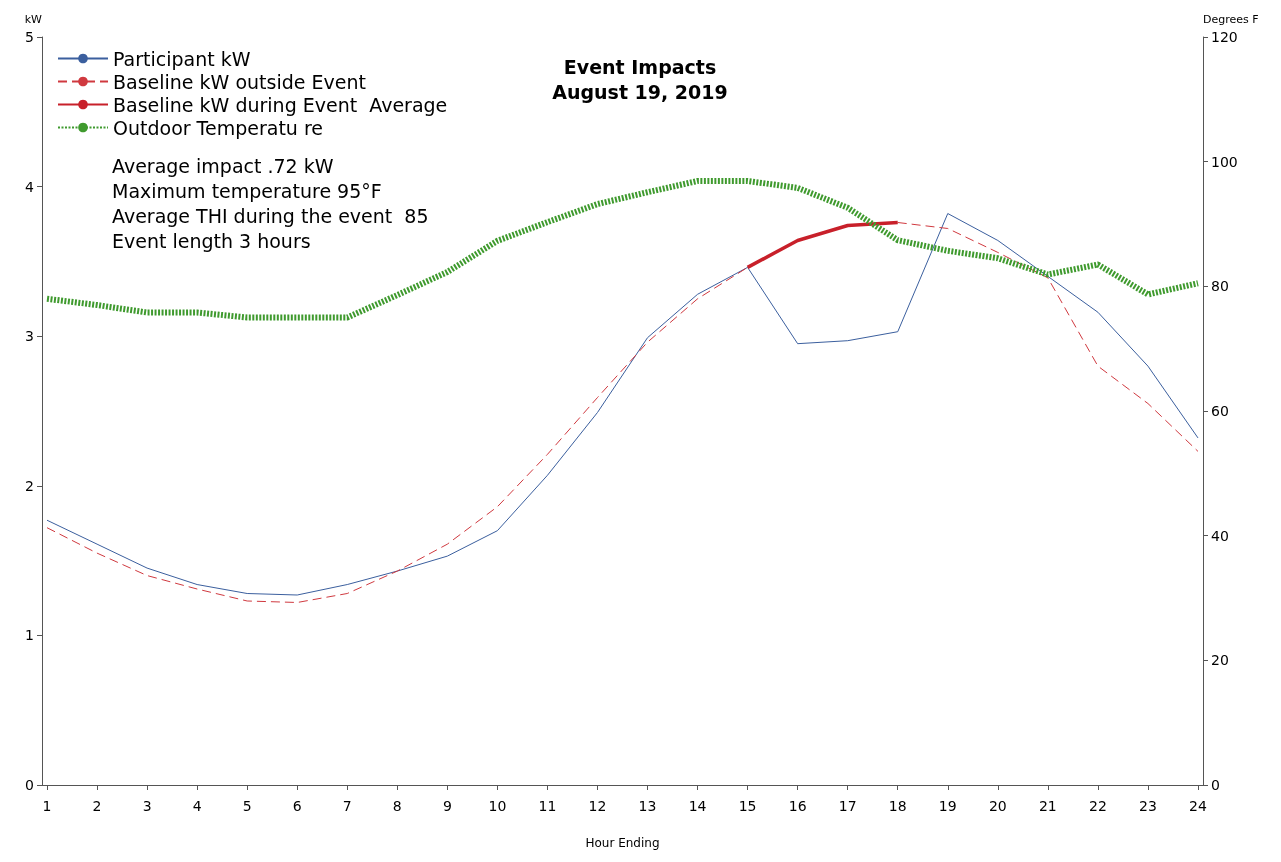  I want to click on x-tick-label: 23, so click(1148, 806).